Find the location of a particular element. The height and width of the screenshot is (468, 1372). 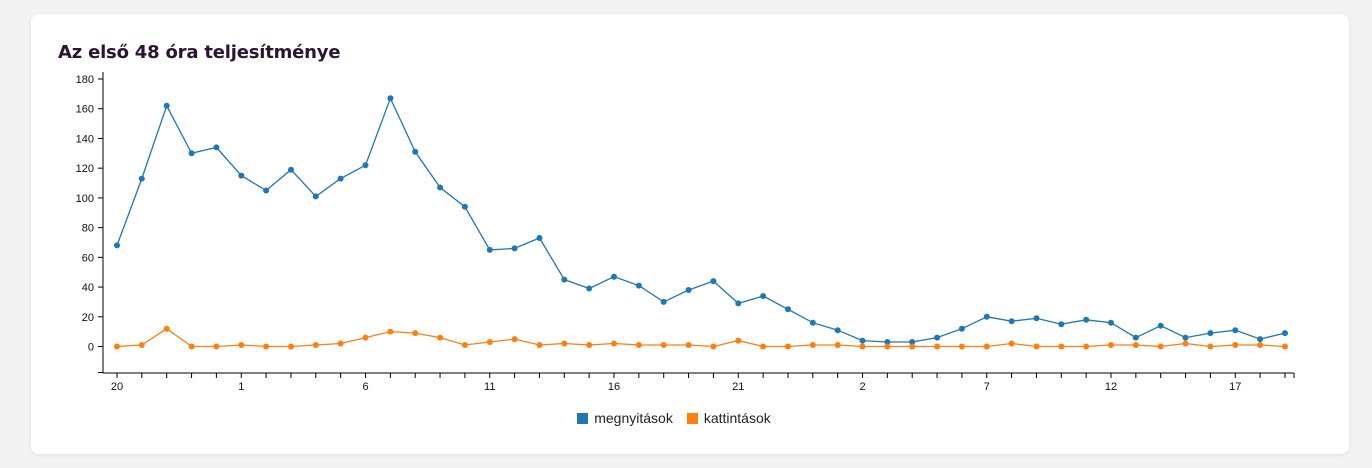

legend: megnyitások kattintások is located at coordinates (674, 418).